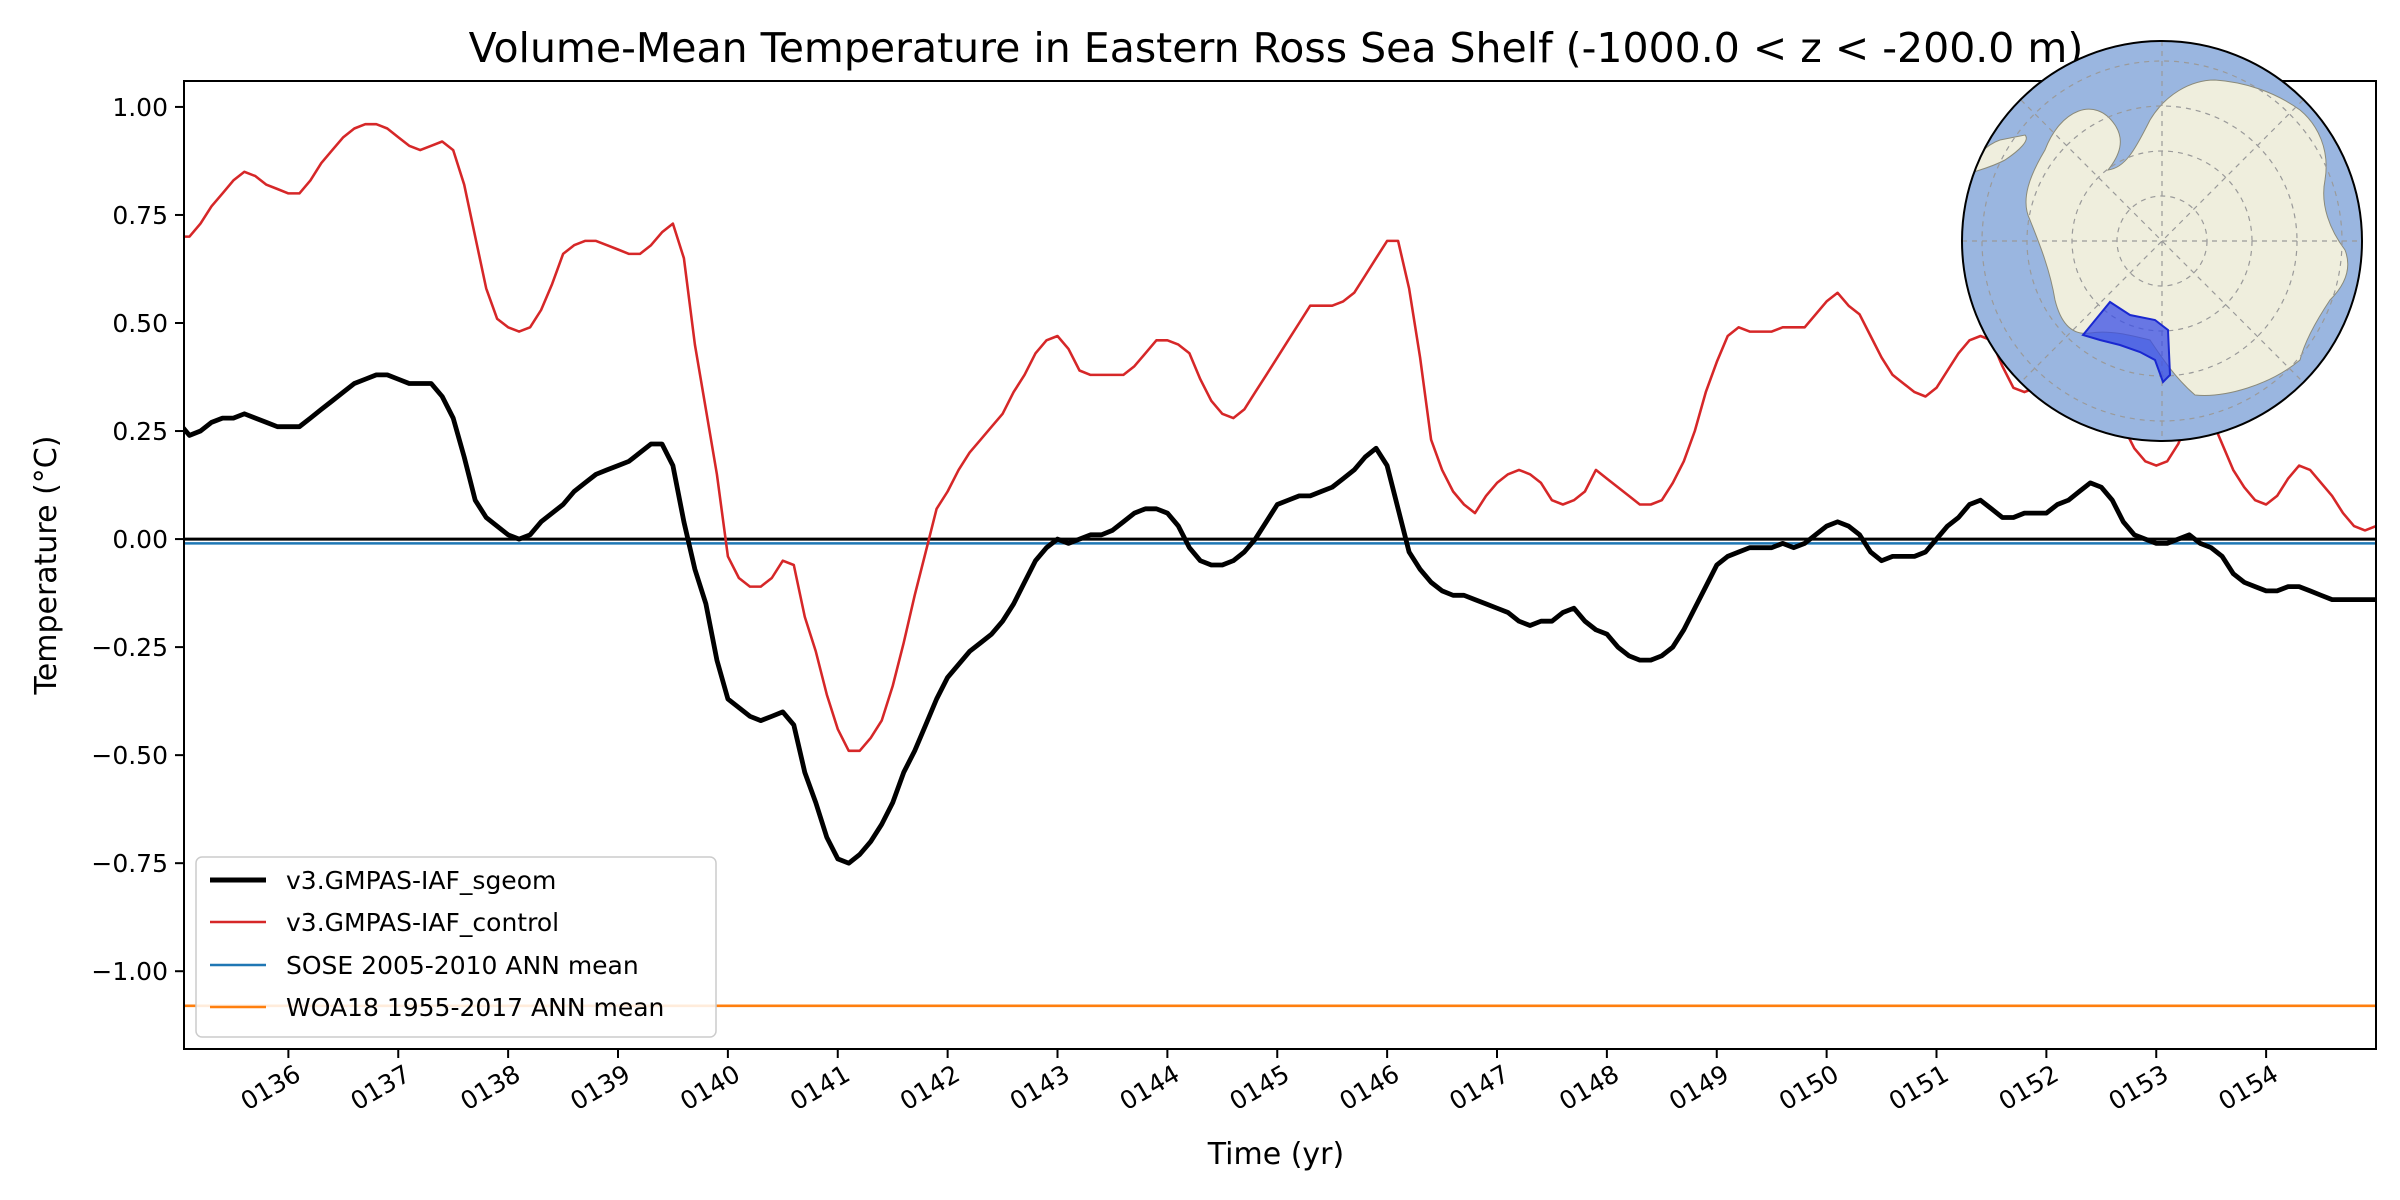 The height and width of the screenshot is (1200, 2400). I want to click on y-tick-label: 0.25, so click(140, 431).